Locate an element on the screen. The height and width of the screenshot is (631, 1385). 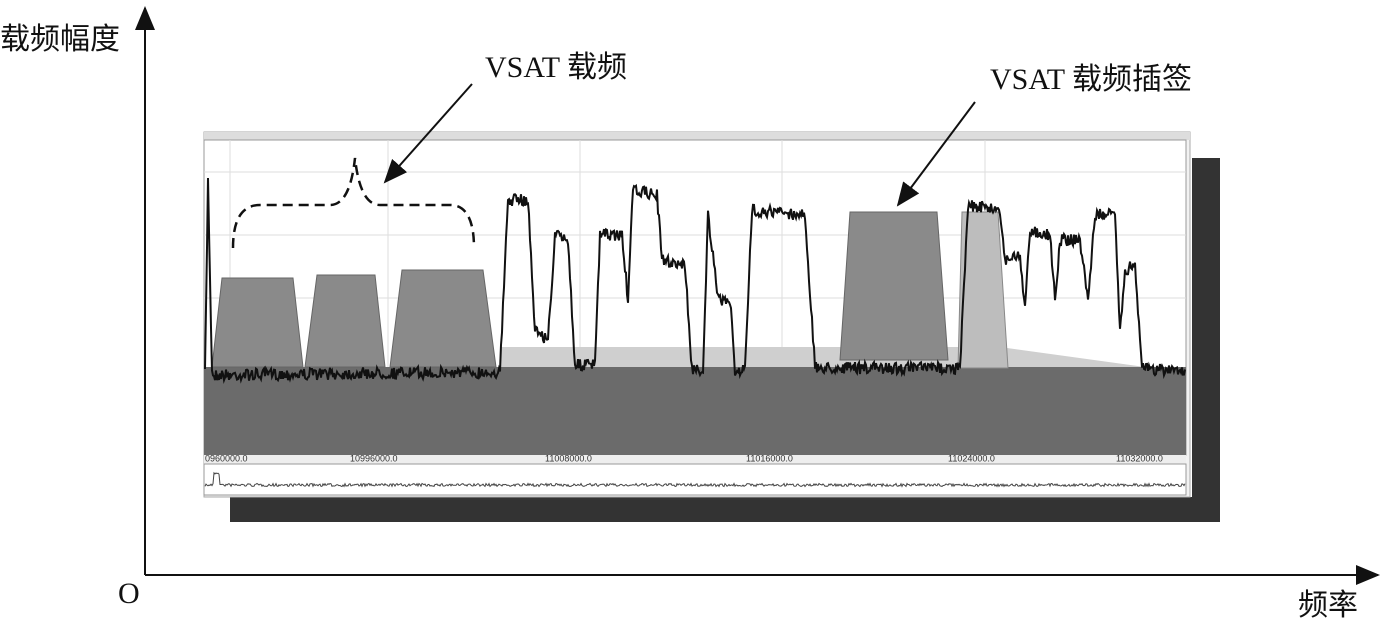
title-bar is located at coordinates (697, 136).